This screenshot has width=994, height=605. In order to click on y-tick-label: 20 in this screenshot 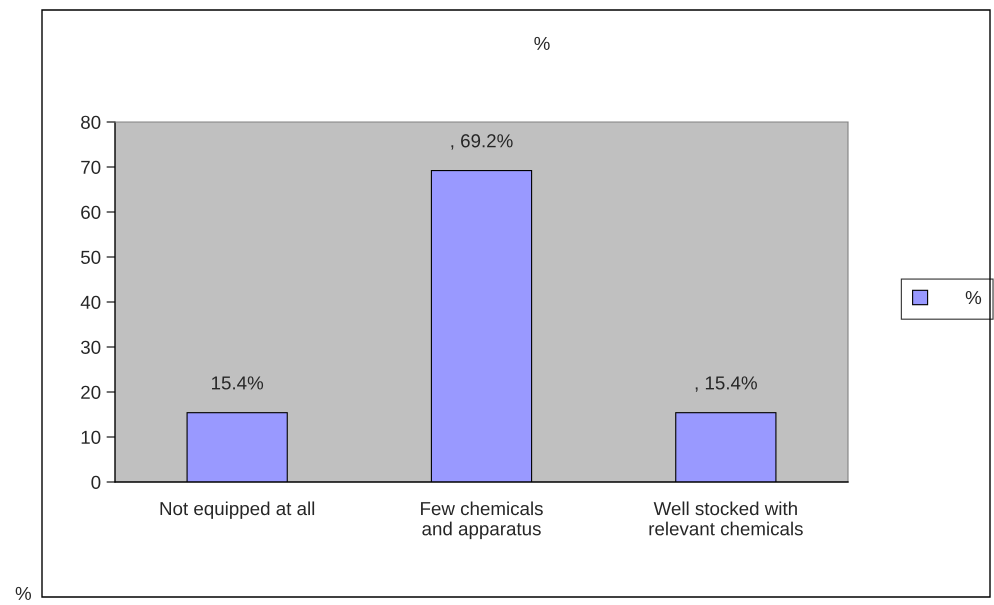, I will do `click(90, 392)`.